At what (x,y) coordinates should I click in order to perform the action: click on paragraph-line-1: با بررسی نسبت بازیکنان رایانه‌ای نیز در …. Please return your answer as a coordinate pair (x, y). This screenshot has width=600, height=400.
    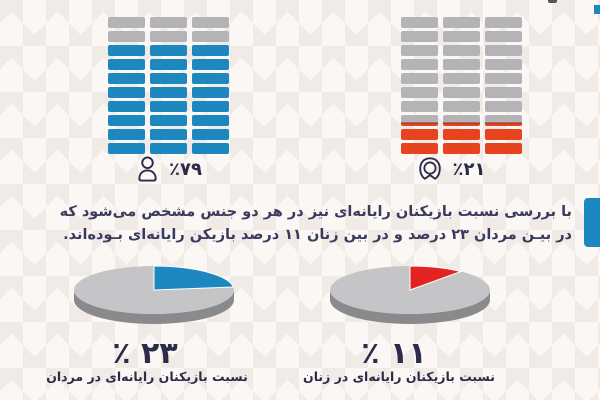
    Looking at the image, I should click on (315, 212).